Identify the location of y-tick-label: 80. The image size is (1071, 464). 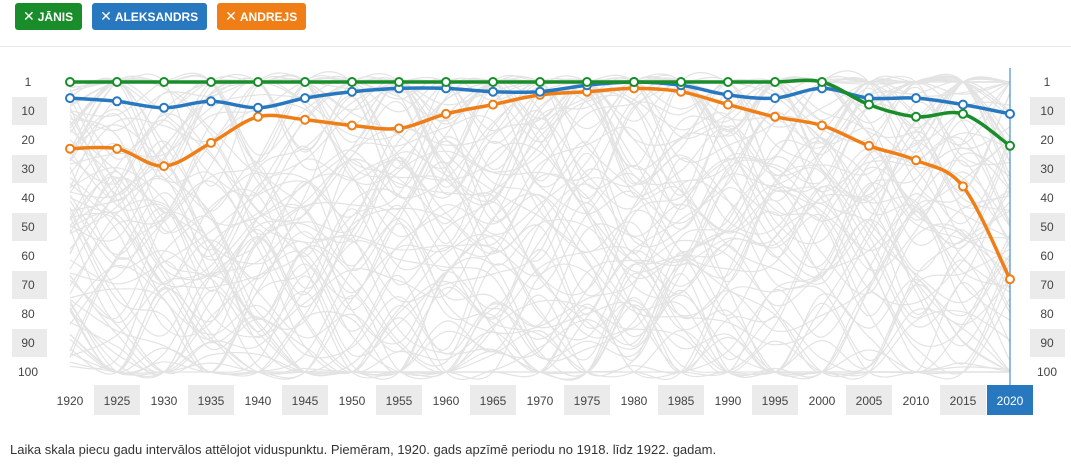
(28, 314).